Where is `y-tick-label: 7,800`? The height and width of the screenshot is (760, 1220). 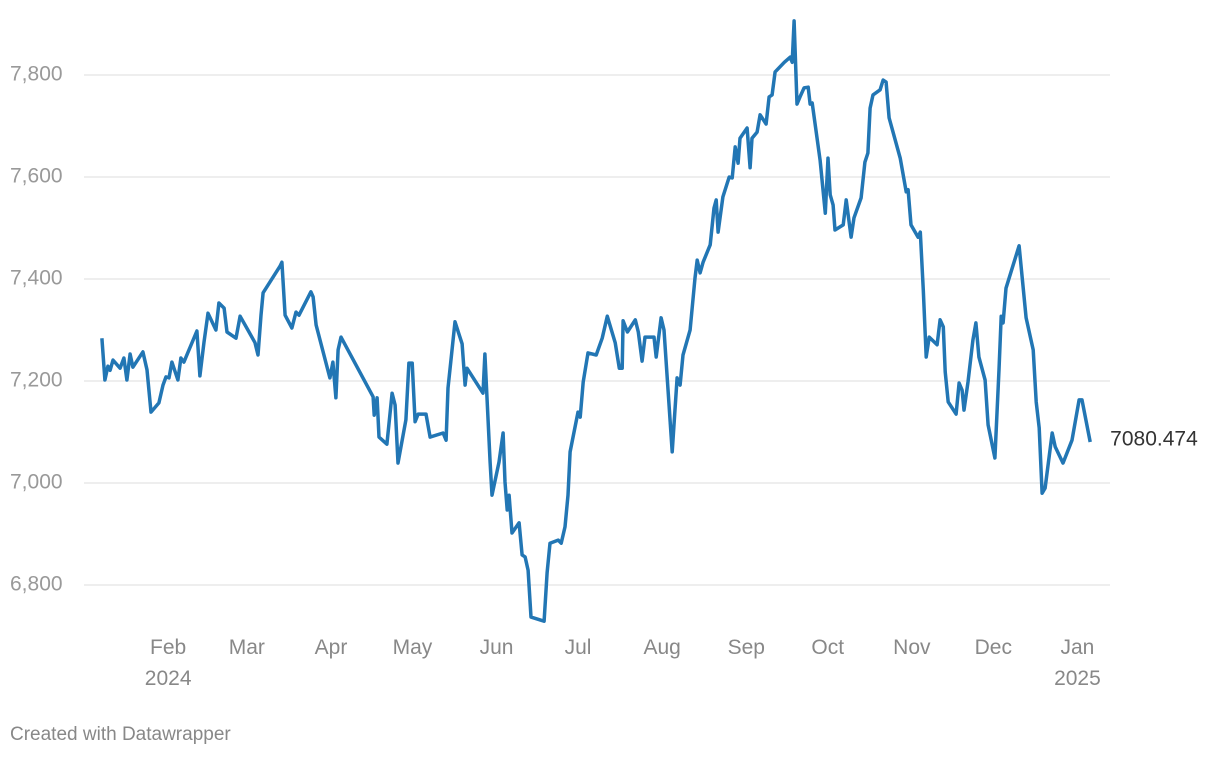
y-tick-label: 7,800 is located at coordinates (36, 74).